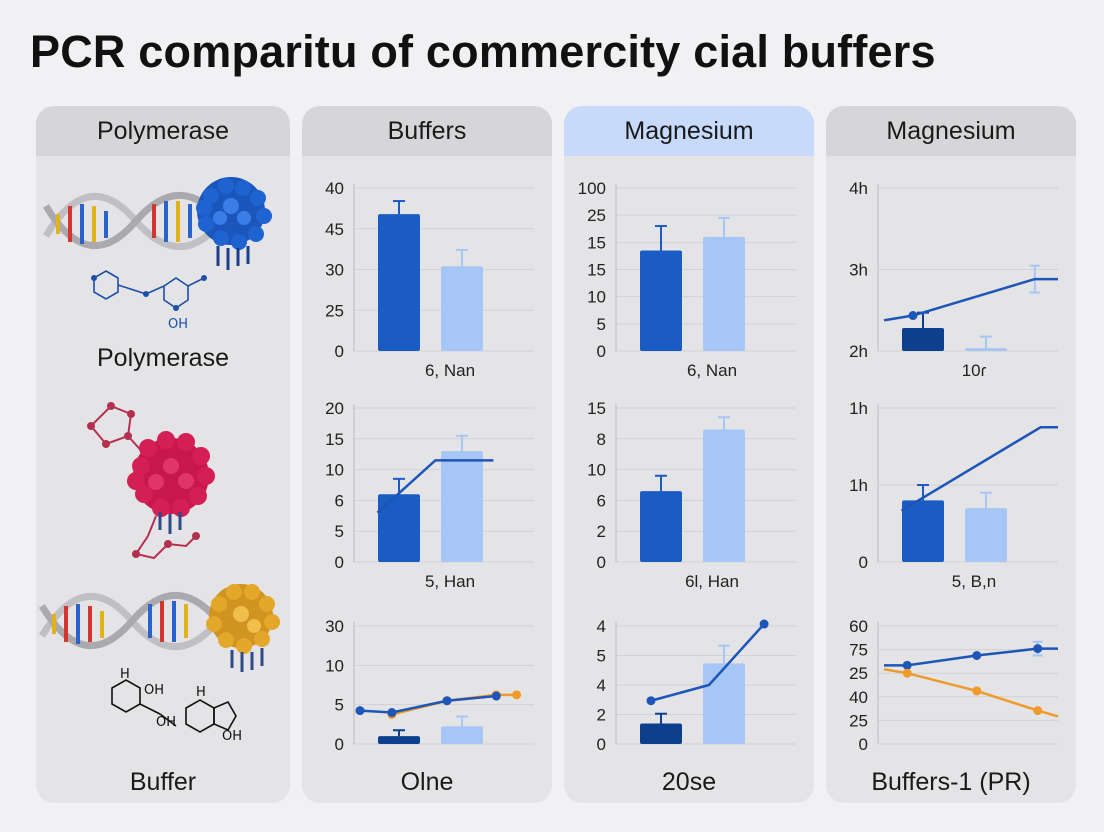  What do you see at coordinates (427, 131) in the screenshot?
I see `panel-header: Buffers` at bounding box center [427, 131].